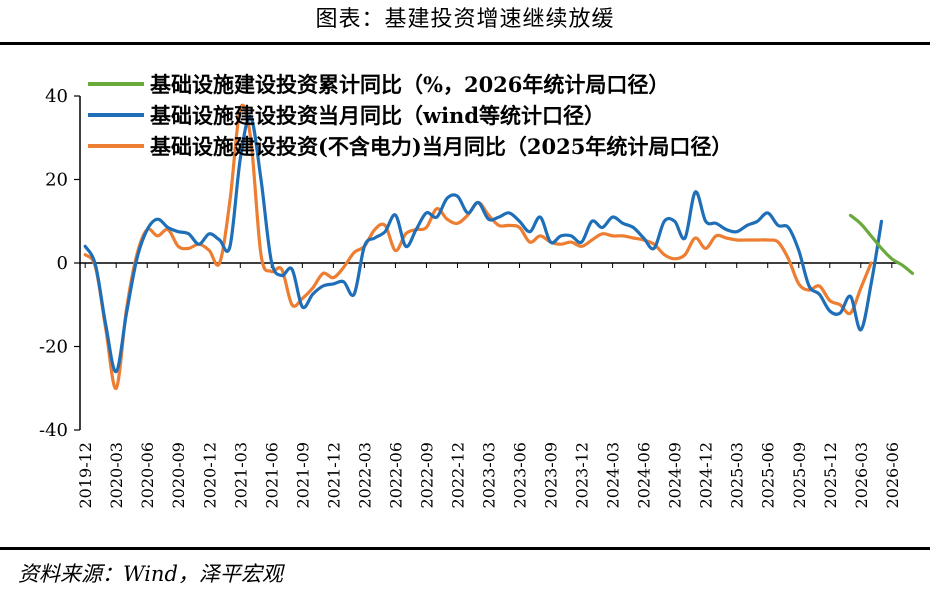 The height and width of the screenshot is (591, 930). Describe the element at coordinates (892, 475) in the screenshot. I see `x-tick-label: 2026-06` at that location.